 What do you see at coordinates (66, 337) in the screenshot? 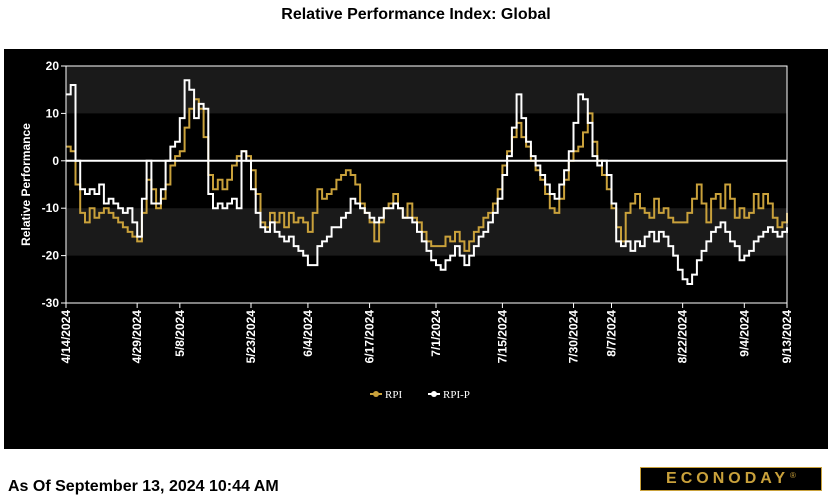
I see `x-tick-label: 4/14/2024` at bounding box center [66, 337].